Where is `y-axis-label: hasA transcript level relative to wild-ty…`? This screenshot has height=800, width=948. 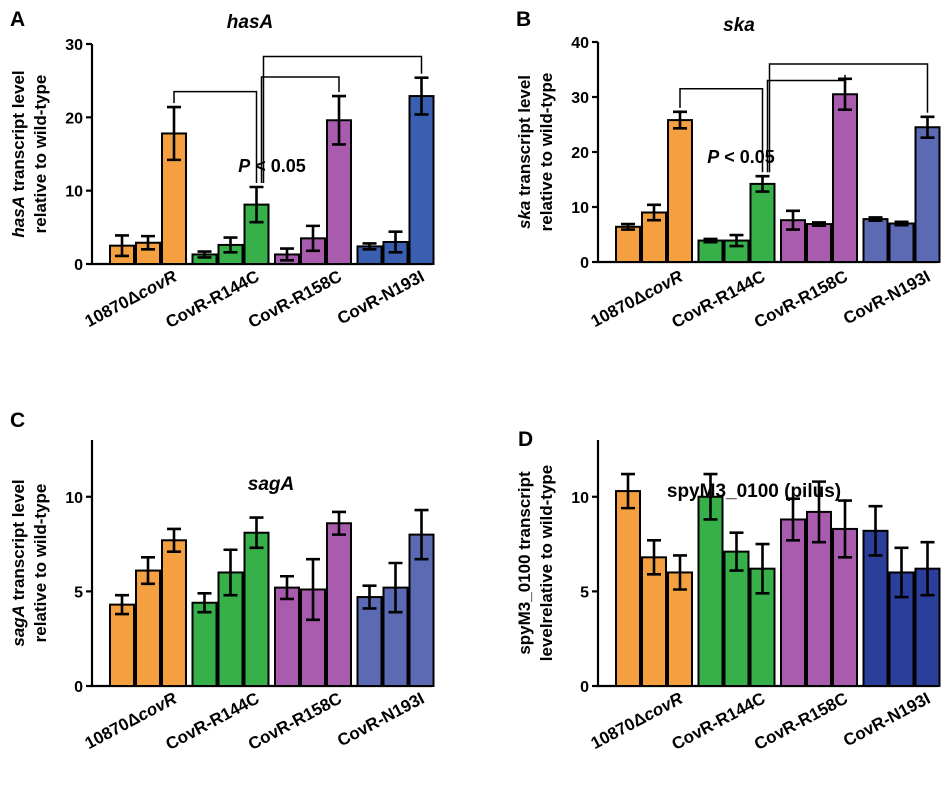 y-axis-label: hasA transcript level relative to wild-ty… is located at coordinates (29, 153).